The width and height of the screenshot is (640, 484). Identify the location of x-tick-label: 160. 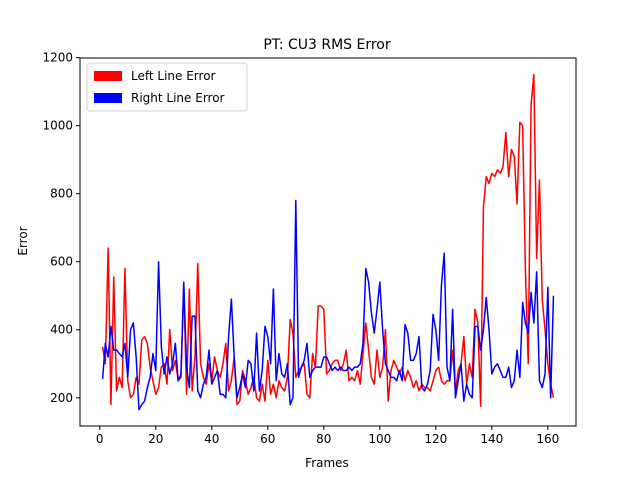
(547, 439).